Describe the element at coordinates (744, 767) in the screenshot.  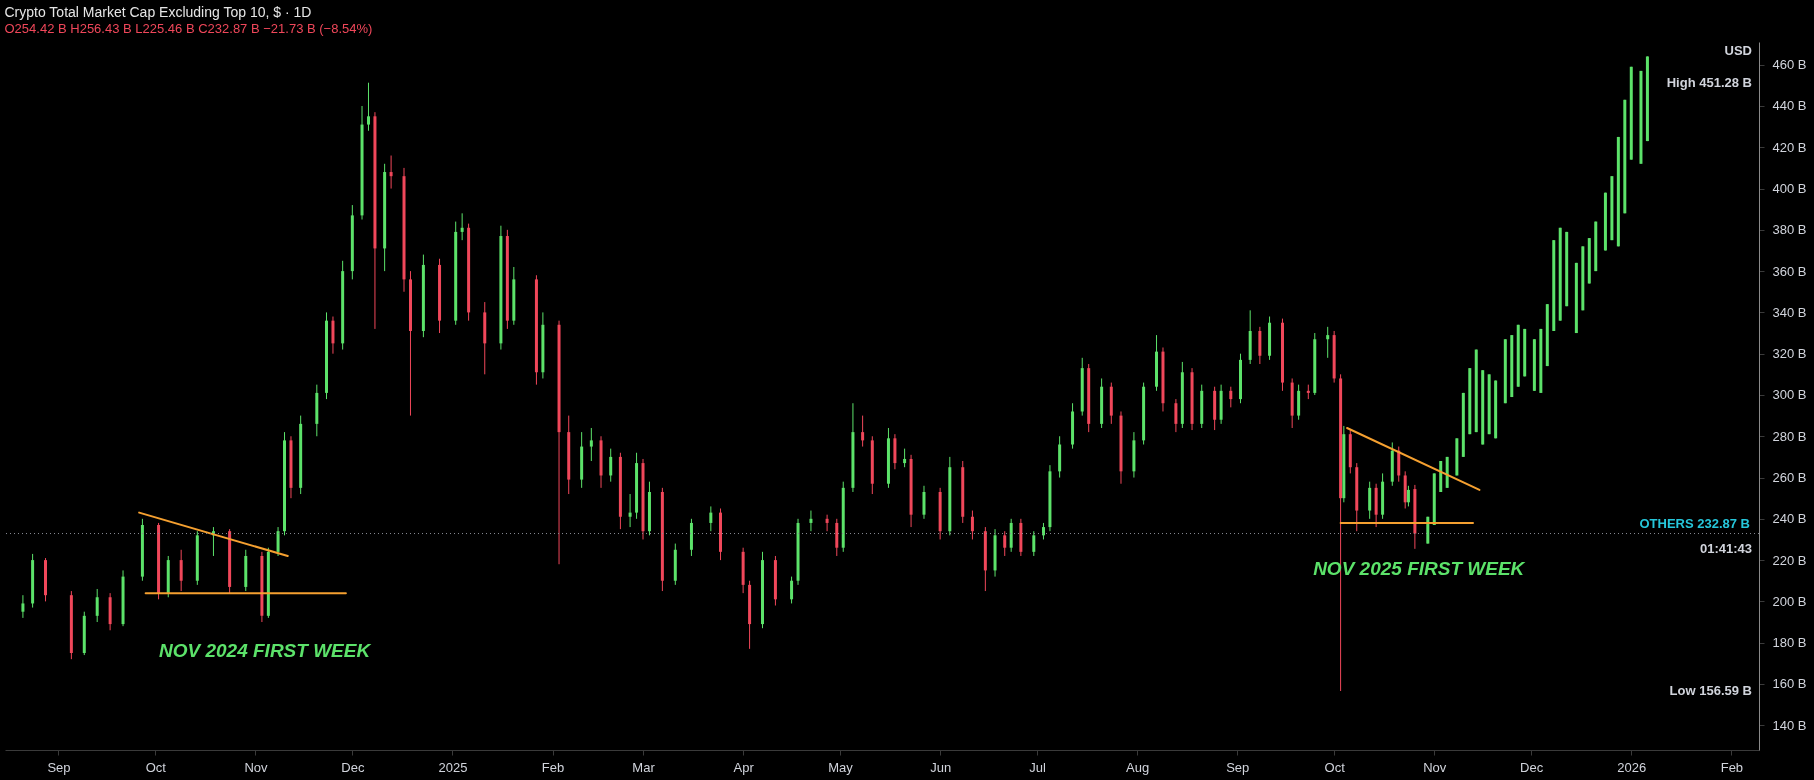
I see `x-tick-label: Apr` at that location.